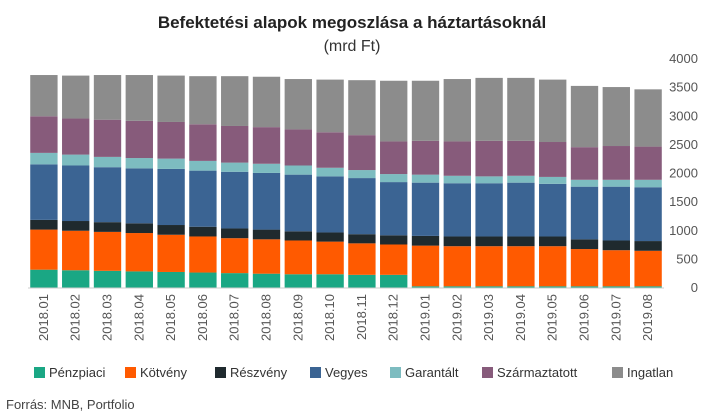 This screenshot has height=418, width=720. Describe the element at coordinates (553, 241) in the screenshot. I see `bar-2019.05-series-2` at that location.